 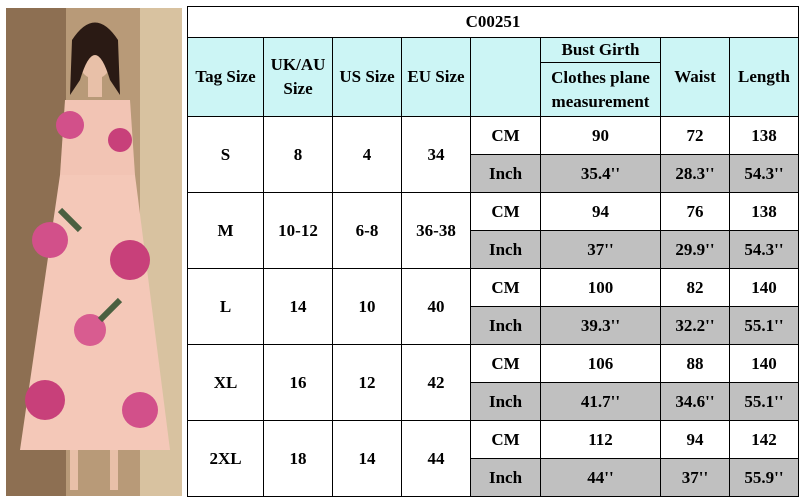 I want to click on header-cell: Bust Girth, so click(x=600, y=50).